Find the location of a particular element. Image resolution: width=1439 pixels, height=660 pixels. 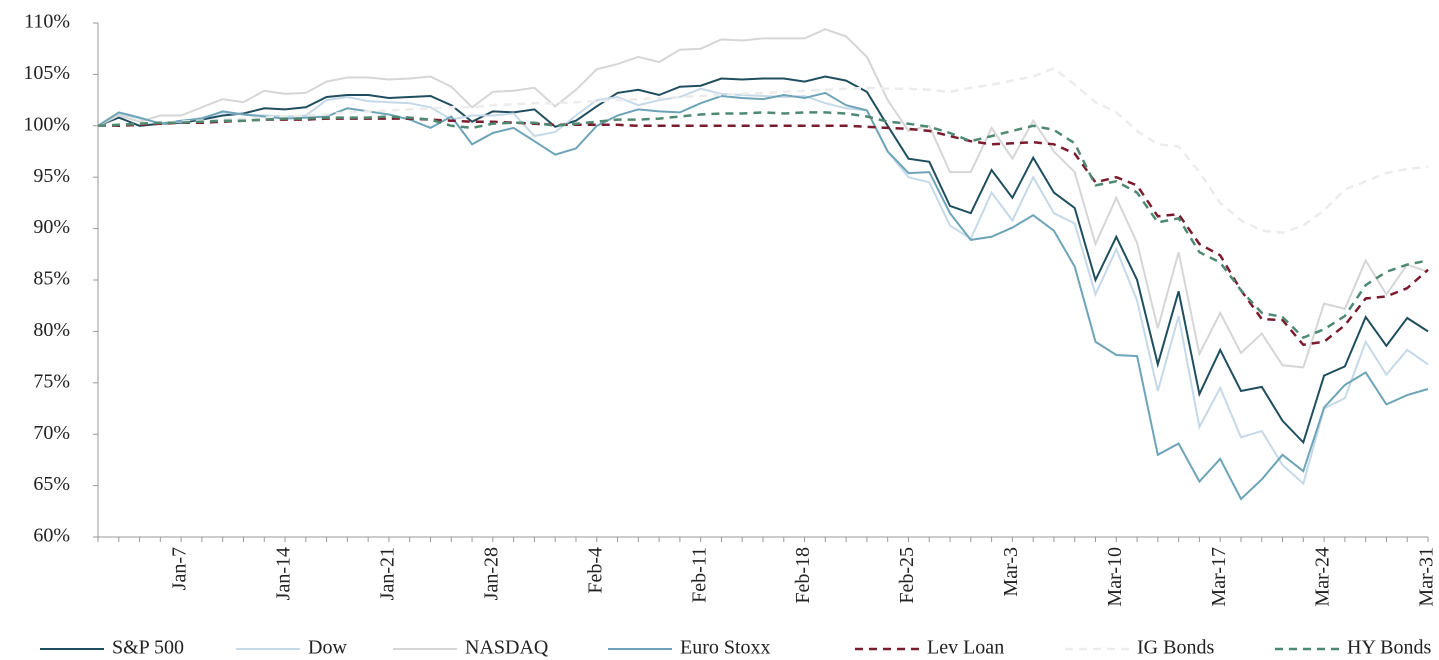

legend-label: S&P 500 is located at coordinates (148, 648).